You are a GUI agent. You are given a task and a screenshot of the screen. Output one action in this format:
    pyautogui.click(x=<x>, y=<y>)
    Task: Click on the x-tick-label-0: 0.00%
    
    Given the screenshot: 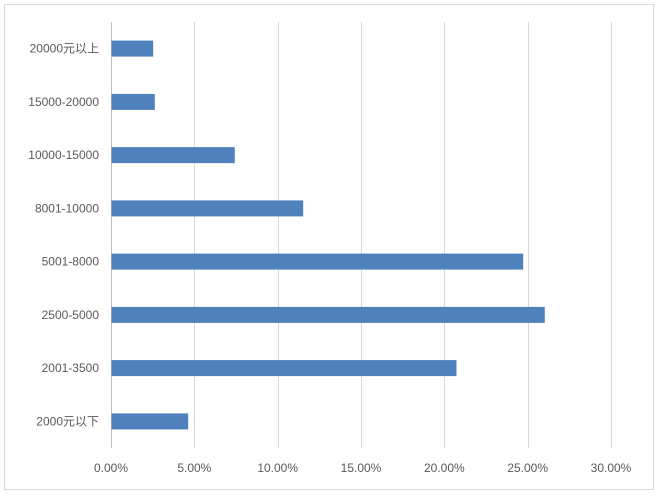 What is the action you would take?
    pyautogui.click(x=111, y=468)
    